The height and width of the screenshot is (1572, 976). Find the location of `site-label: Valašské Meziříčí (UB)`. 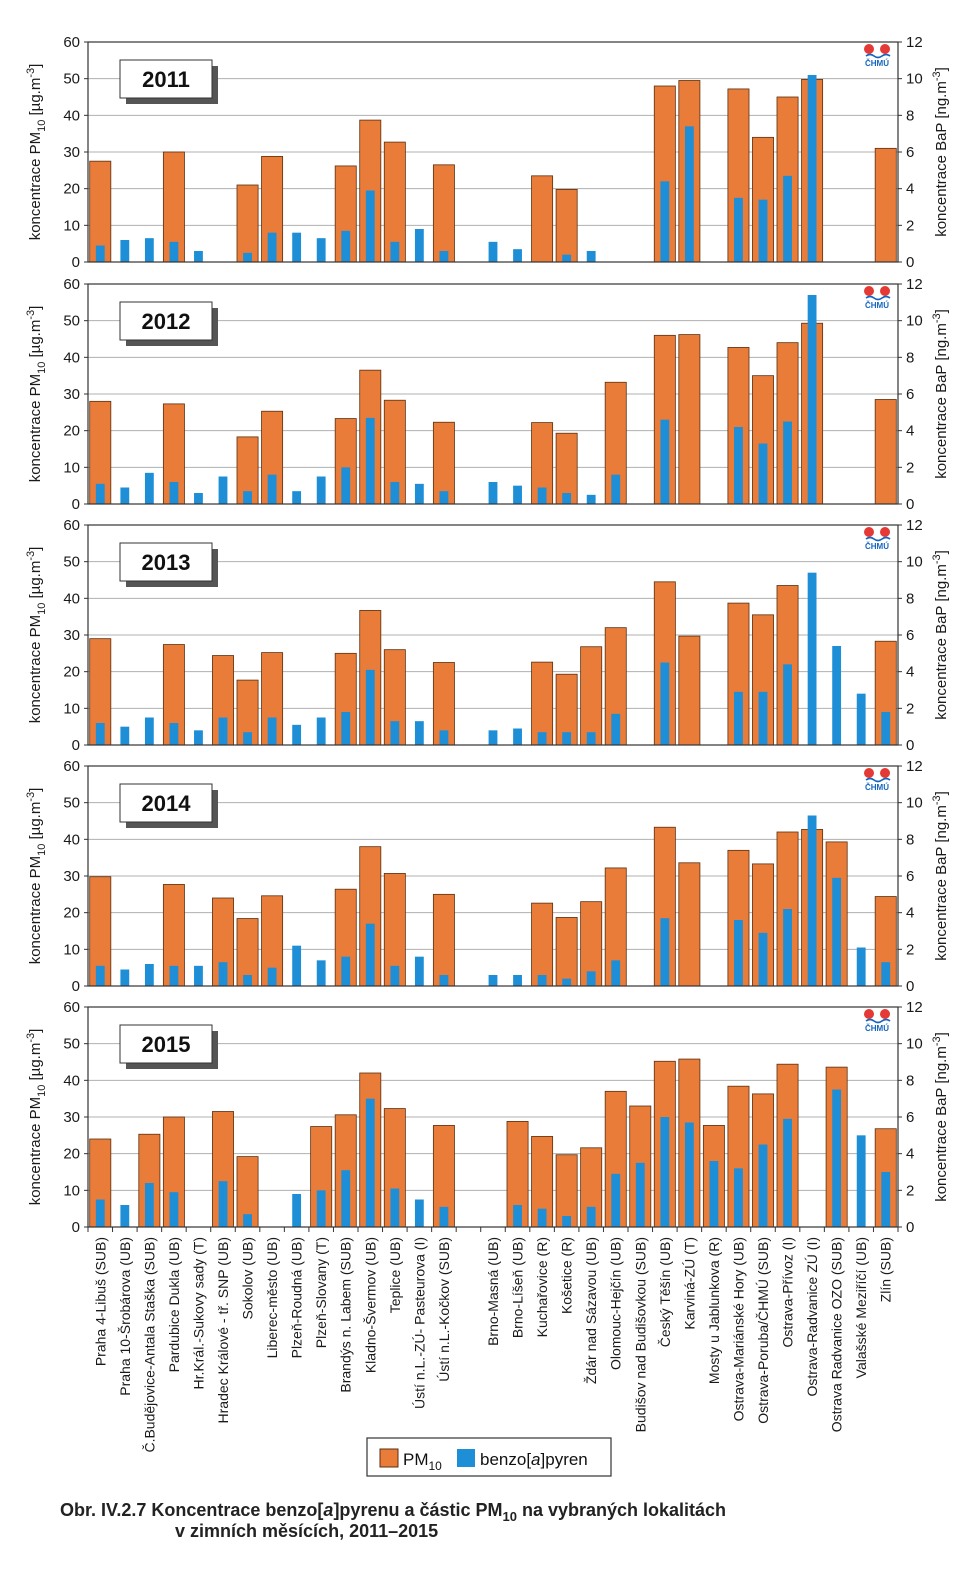

site-label: Valašské Meziříčí (UB) is located at coordinates (861, 1307).